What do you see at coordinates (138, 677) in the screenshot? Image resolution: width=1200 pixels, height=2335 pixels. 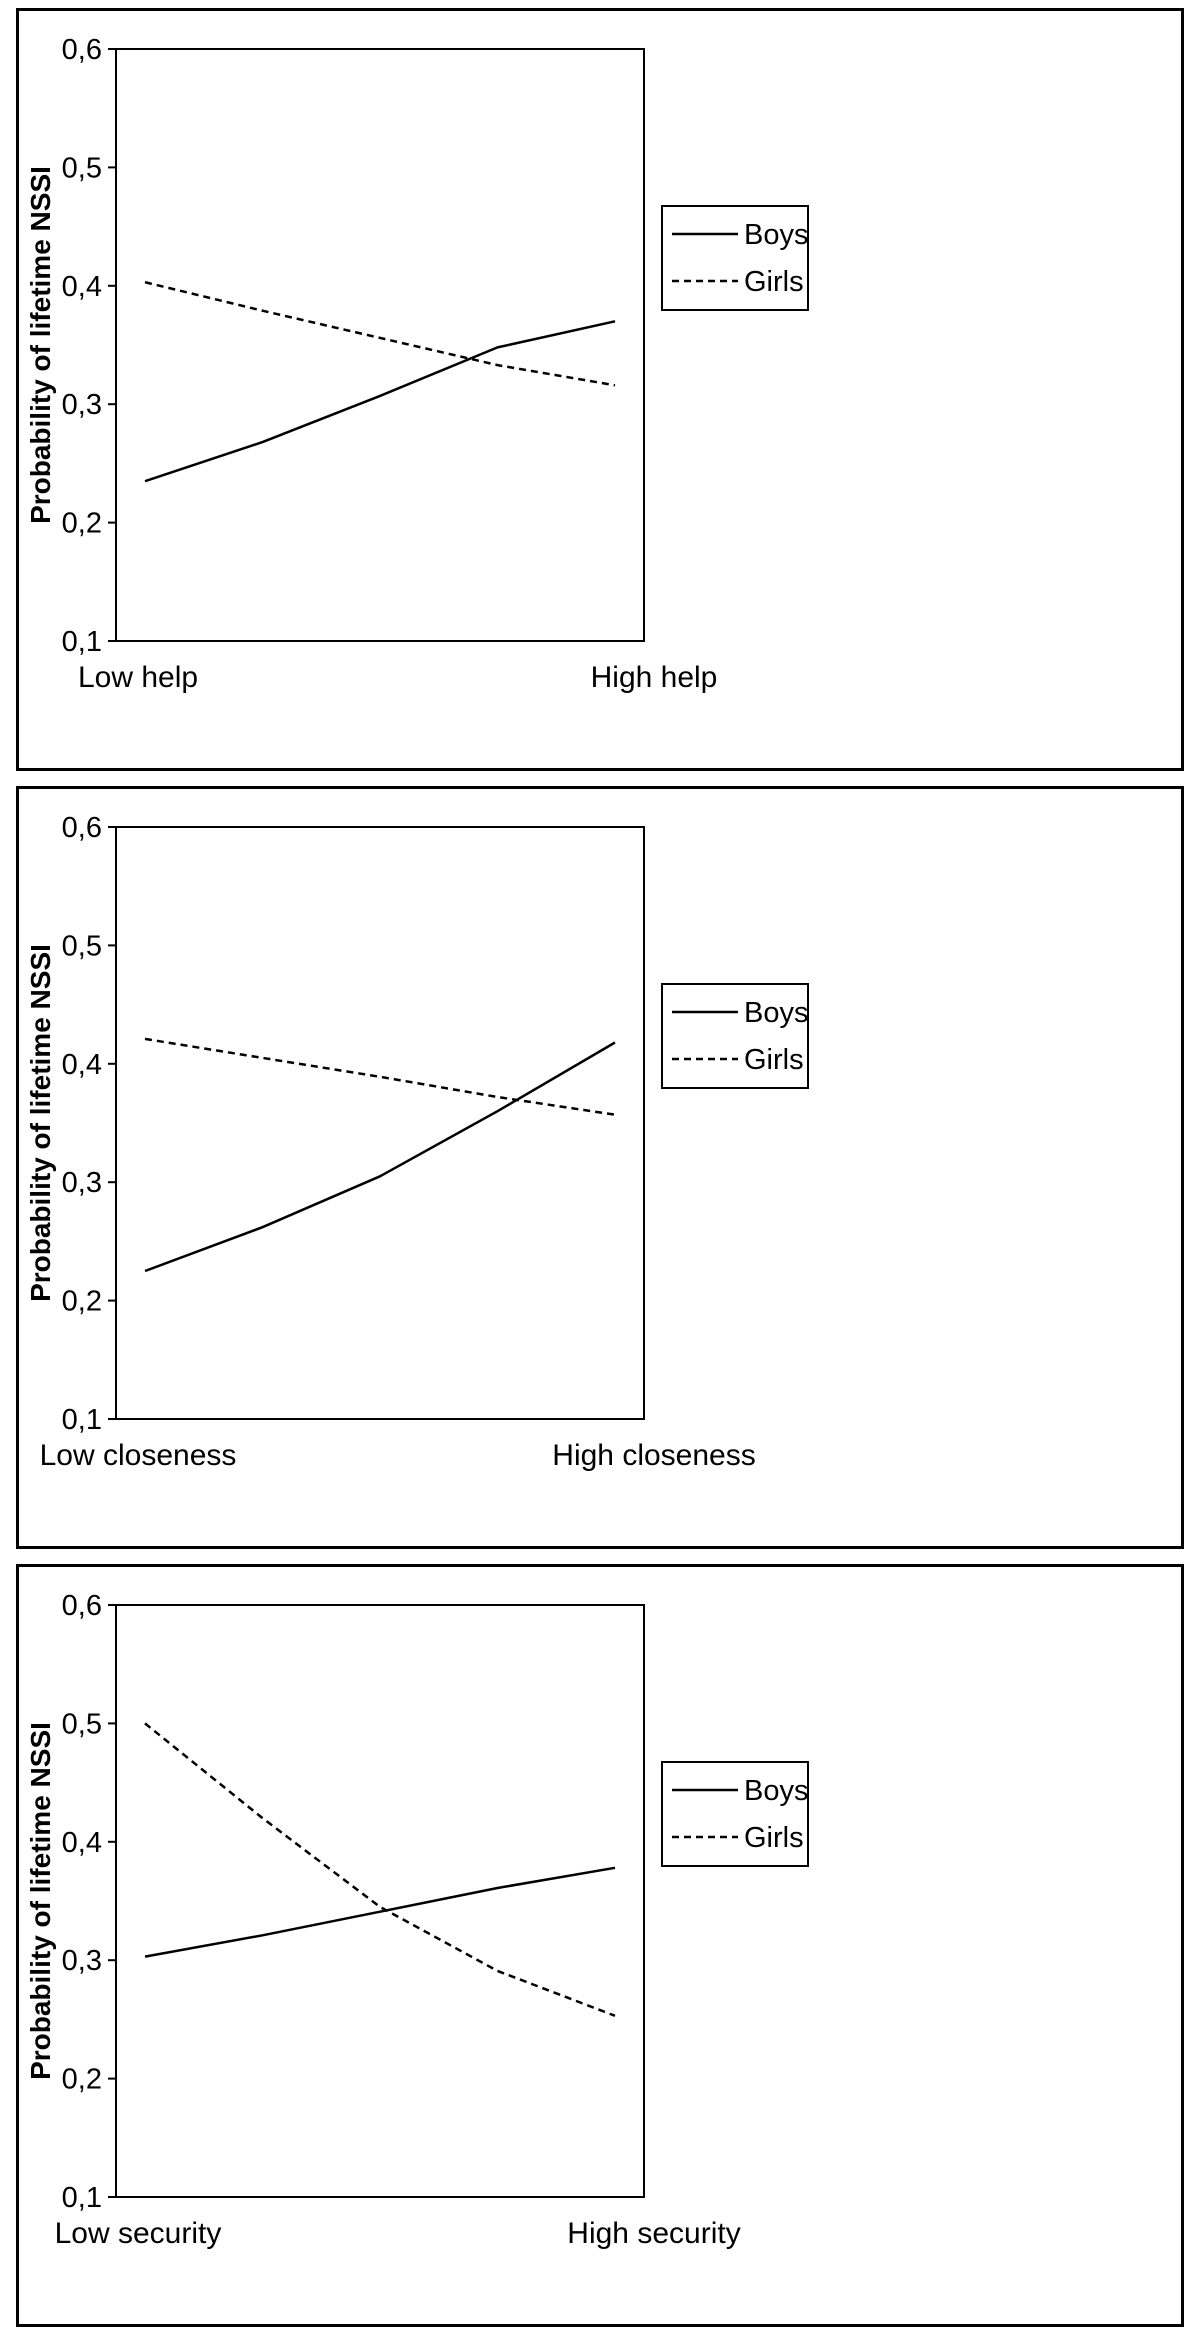 I see `x-category-label-low: Low help` at bounding box center [138, 677].